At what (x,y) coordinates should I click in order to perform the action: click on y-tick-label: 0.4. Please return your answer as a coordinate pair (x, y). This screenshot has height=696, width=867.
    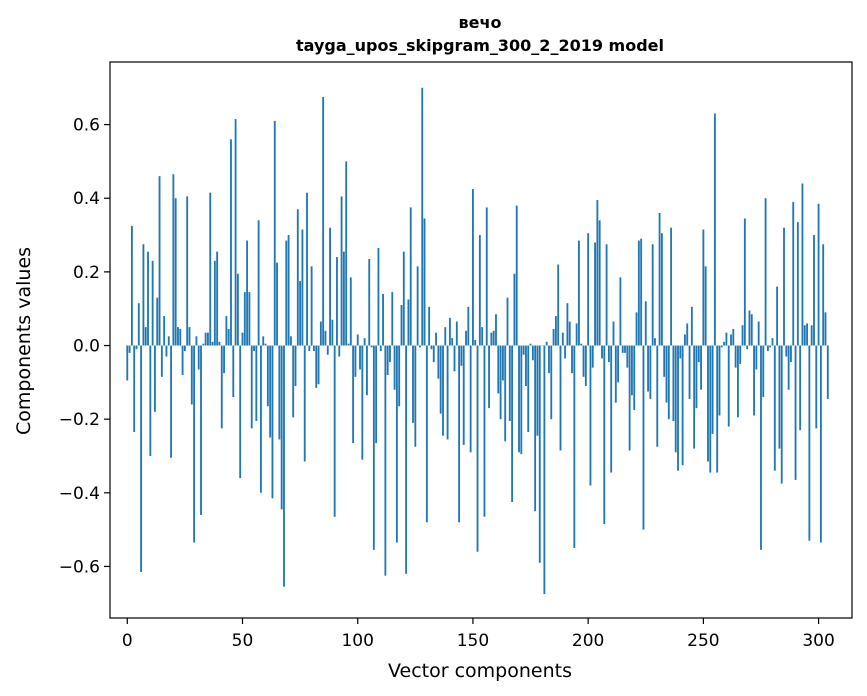
    Looking at the image, I should click on (86, 199).